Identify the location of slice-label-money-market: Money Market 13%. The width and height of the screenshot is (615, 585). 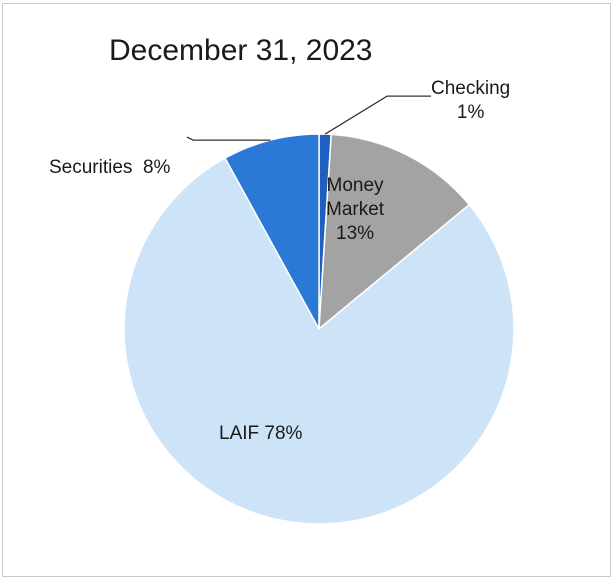
(355, 210).